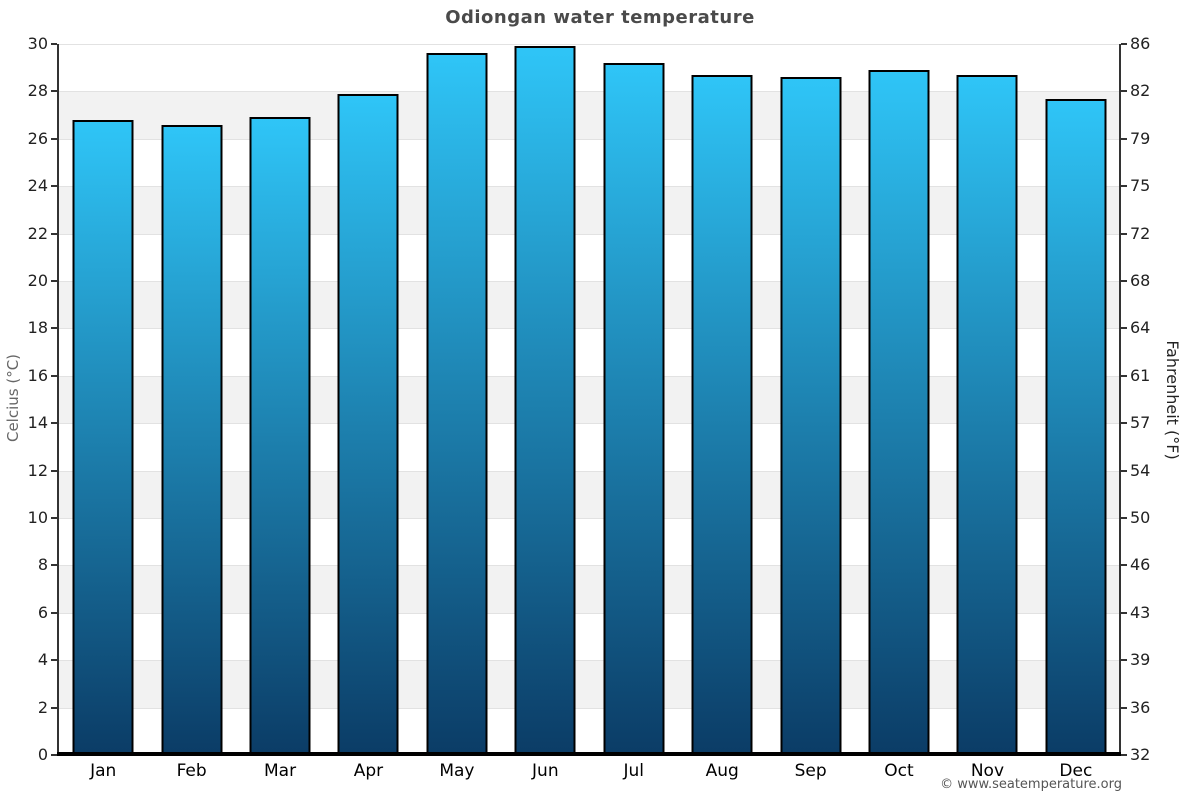 This screenshot has height=800, width=1200. What do you see at coordinates (1031, 784) in the screenshot?
I see `copyright-text: © www.seatemperature.org` at bounding box center [1031, 784].